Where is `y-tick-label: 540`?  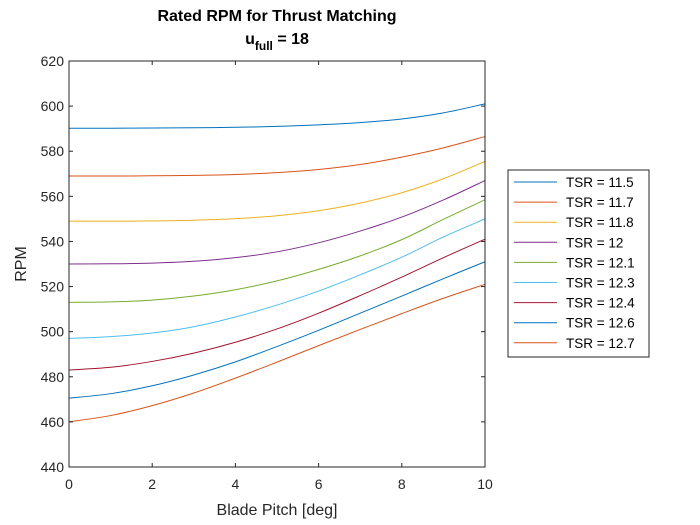
y-tick-label: 540 is located at coordinates (53, 241).